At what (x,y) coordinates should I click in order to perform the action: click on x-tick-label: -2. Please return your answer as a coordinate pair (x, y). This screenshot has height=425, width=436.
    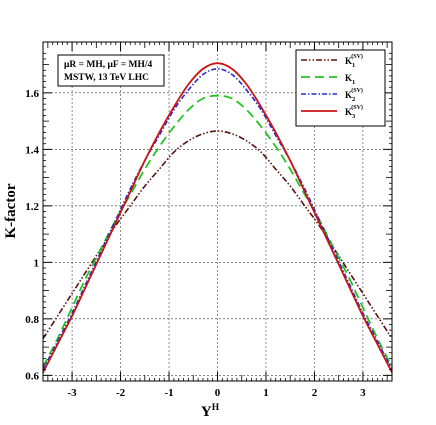
    Looking at the image, I should click on (121, 393).